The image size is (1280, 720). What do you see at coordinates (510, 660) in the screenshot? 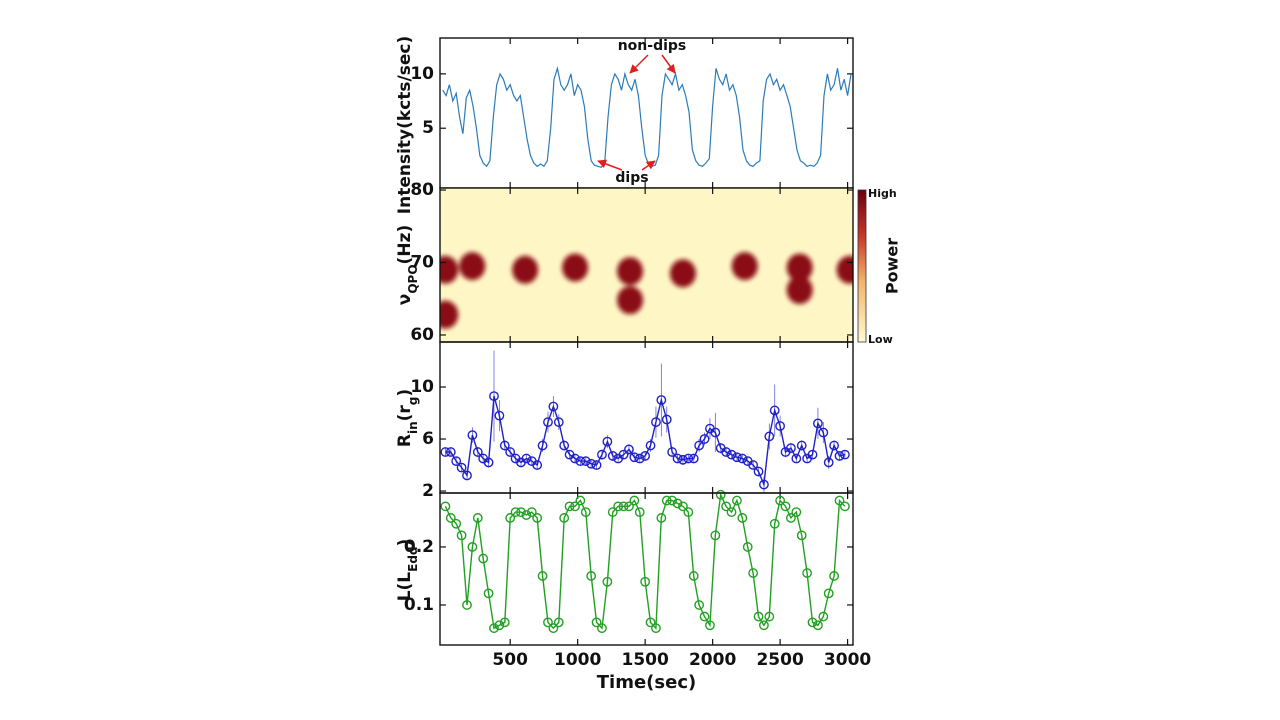
I see `x-tick-label: 500` at bounding box center [510, 660].